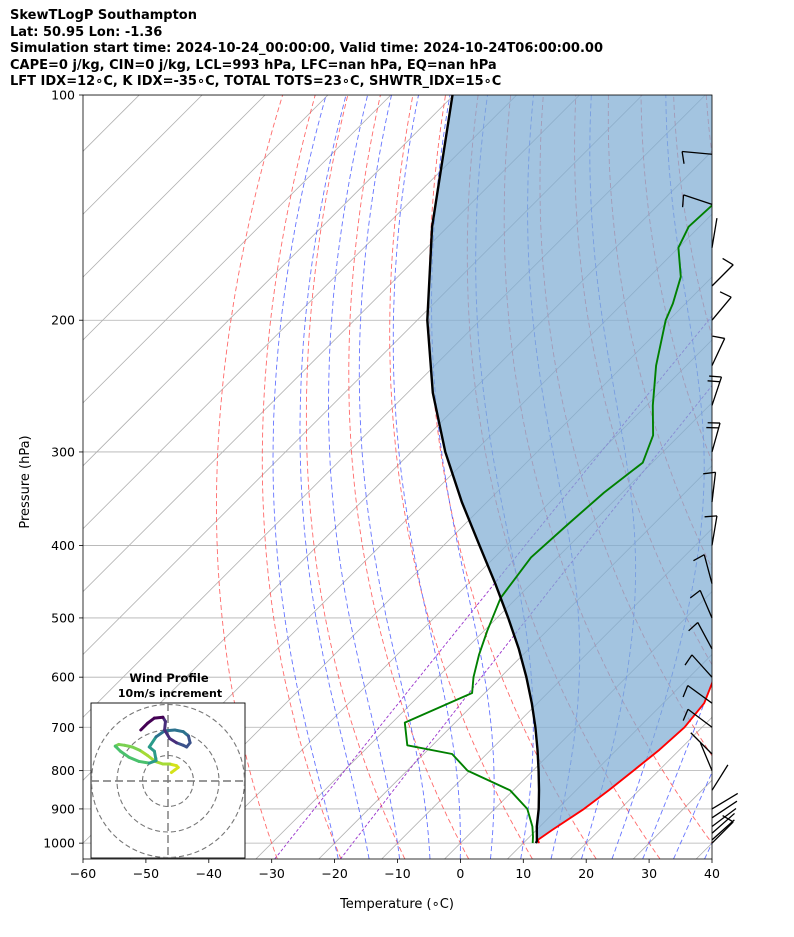 The image size is (794, 937). Describe the element at coordinates (63, 808) in the screenshot. I see `y-tick-label: 900` at that location.